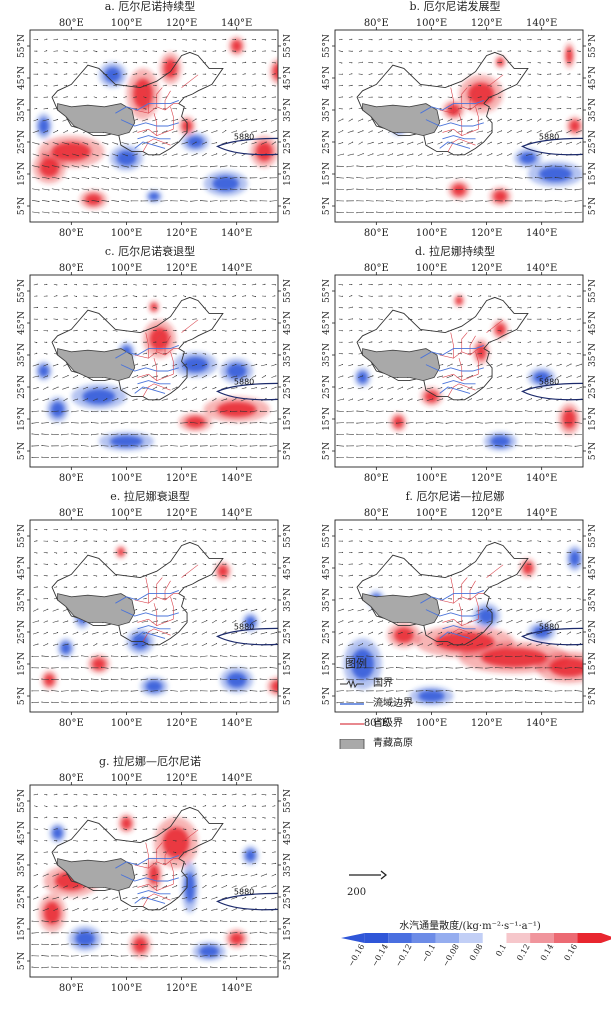  I want to click on positive-divergence-core, so click(143, 94).